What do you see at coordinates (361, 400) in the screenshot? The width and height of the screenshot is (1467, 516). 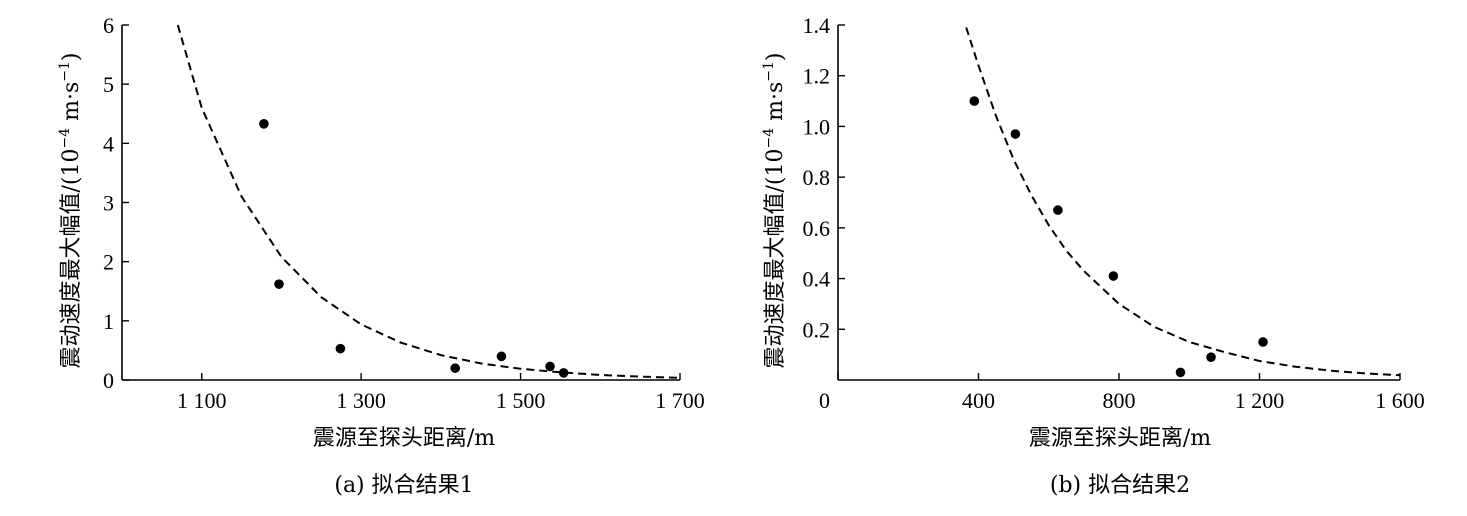 I see `chart-0-x-tick-label: 1 300` at bounding box center [361, 400].